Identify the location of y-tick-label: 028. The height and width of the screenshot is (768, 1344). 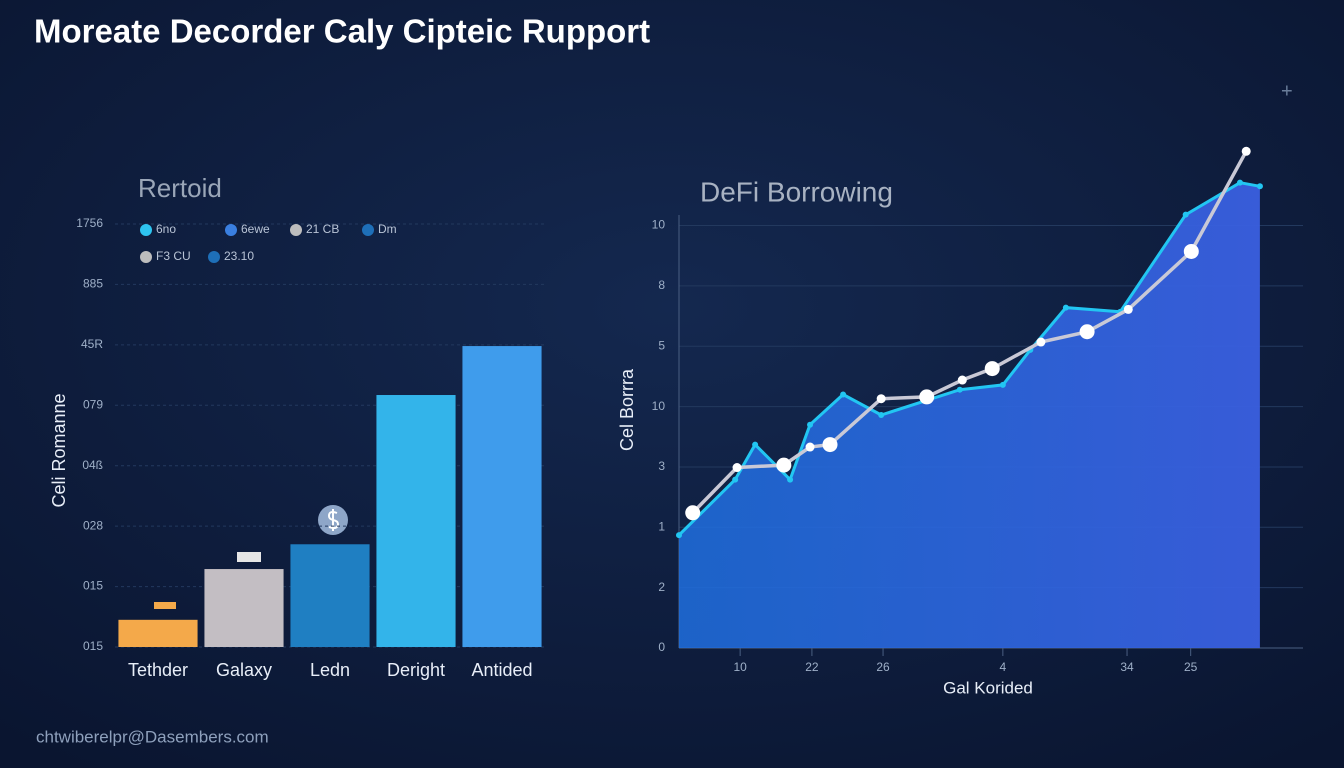
(93, 525).